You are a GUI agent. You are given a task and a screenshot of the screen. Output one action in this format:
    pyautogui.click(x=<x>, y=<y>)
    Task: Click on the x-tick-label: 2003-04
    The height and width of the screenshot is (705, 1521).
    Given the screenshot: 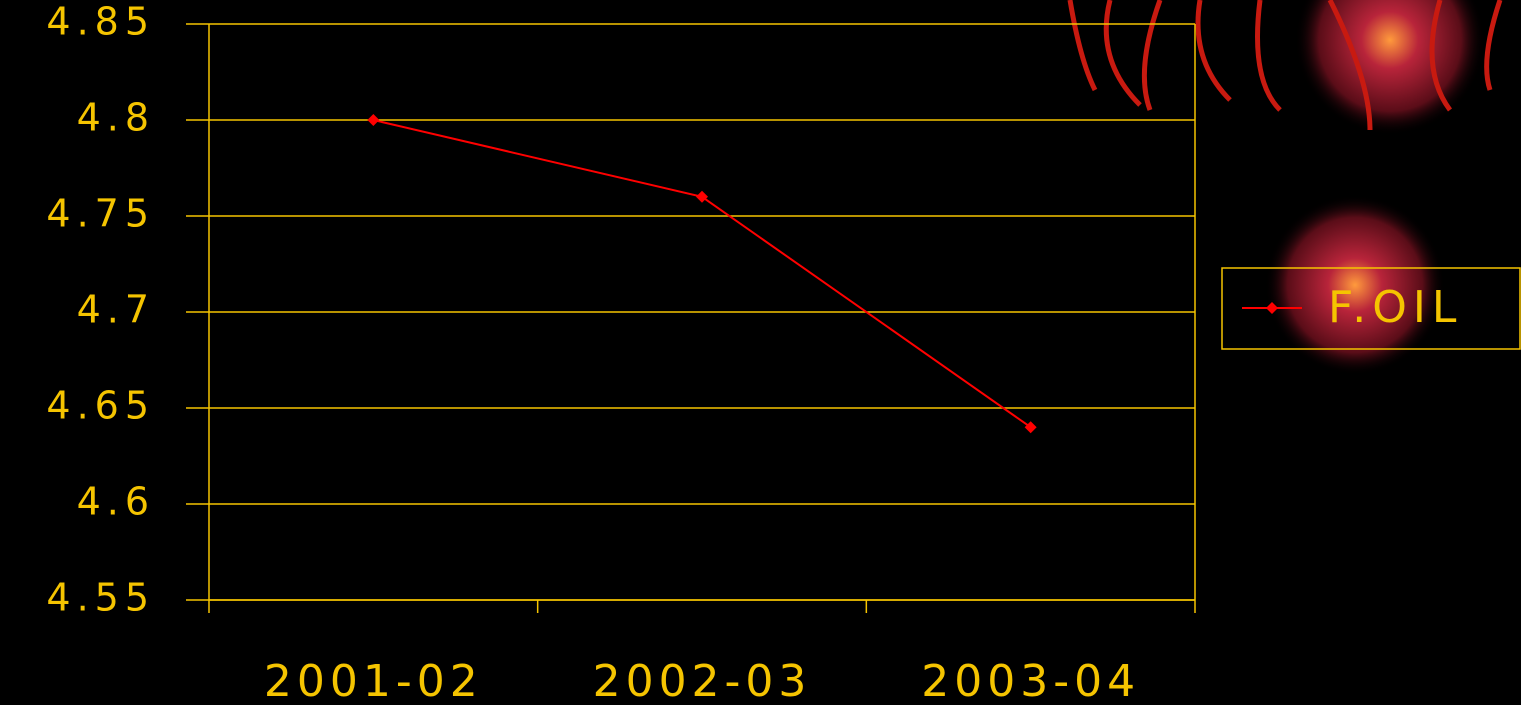 What is the action you would take?
    pyautogui.click(x=1030, y=680)
    